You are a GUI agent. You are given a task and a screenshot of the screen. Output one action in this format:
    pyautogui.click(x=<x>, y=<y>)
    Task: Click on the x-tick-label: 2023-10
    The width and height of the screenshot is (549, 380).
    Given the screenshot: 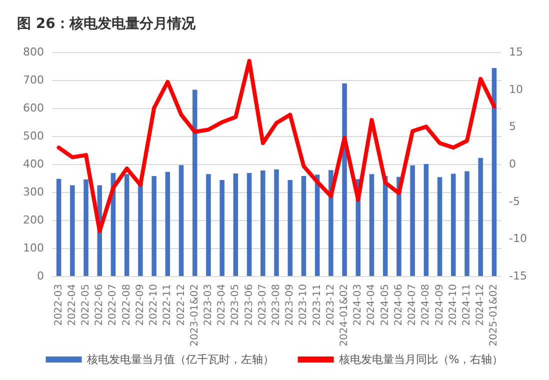 What is the action you would take?
    pyautogui.click(x=304, y=305)
    